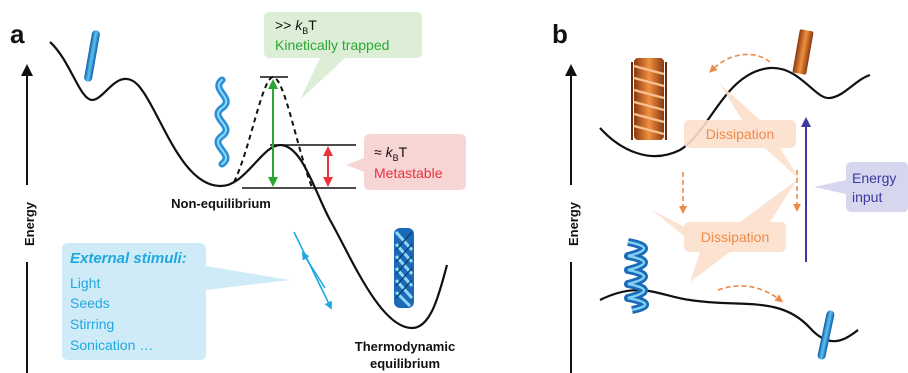 This screenshot has width=908, height=373. I want to click on kinetic-sub: B, so click(305, 31).